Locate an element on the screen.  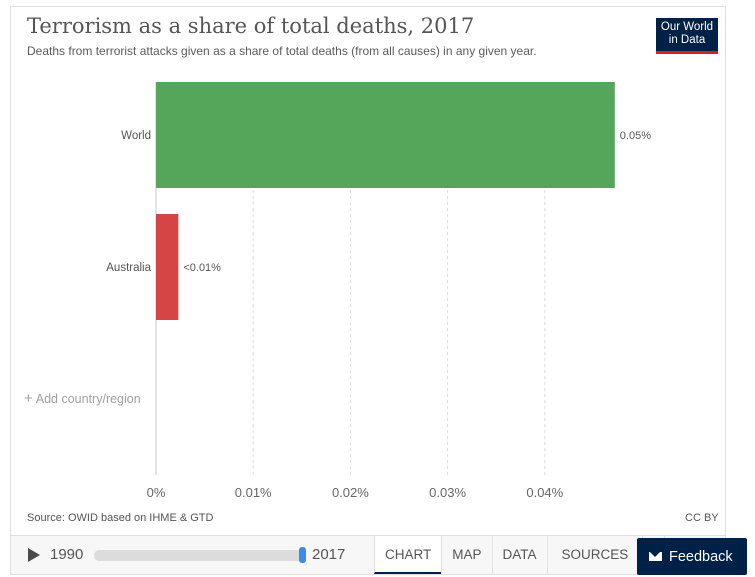
view-tabs: CHART MAP DATA SOURCES is located at coordinates (530, 555).